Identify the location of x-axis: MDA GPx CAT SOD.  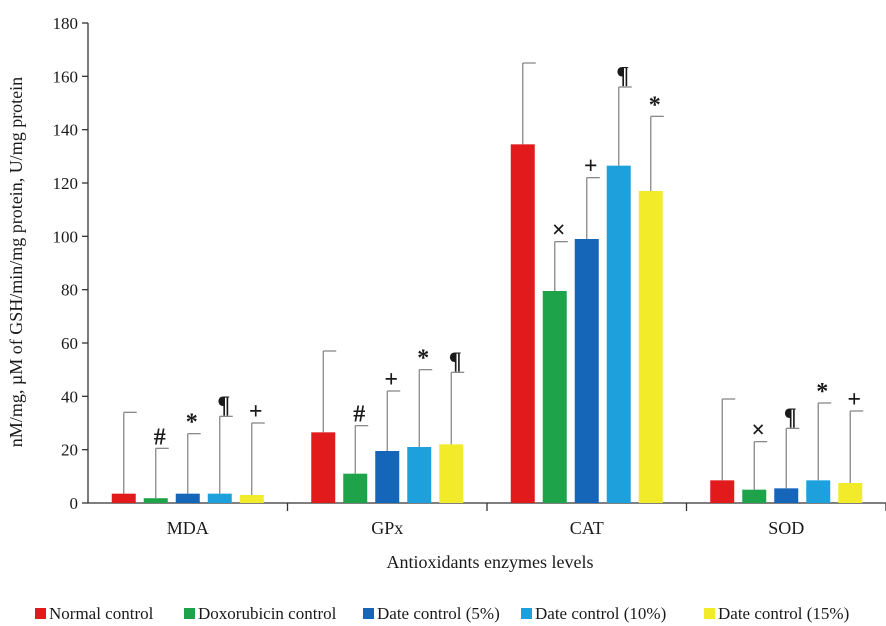
(487, 520).